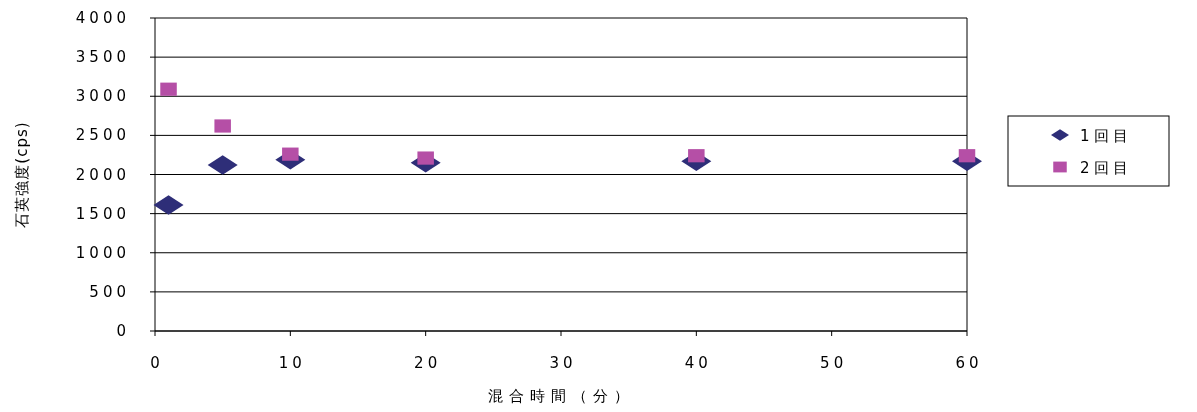 Image resolution: width=1197 pixels, height=412 pixels. I want to click on y-tick-label: 0, so click(123, 331).